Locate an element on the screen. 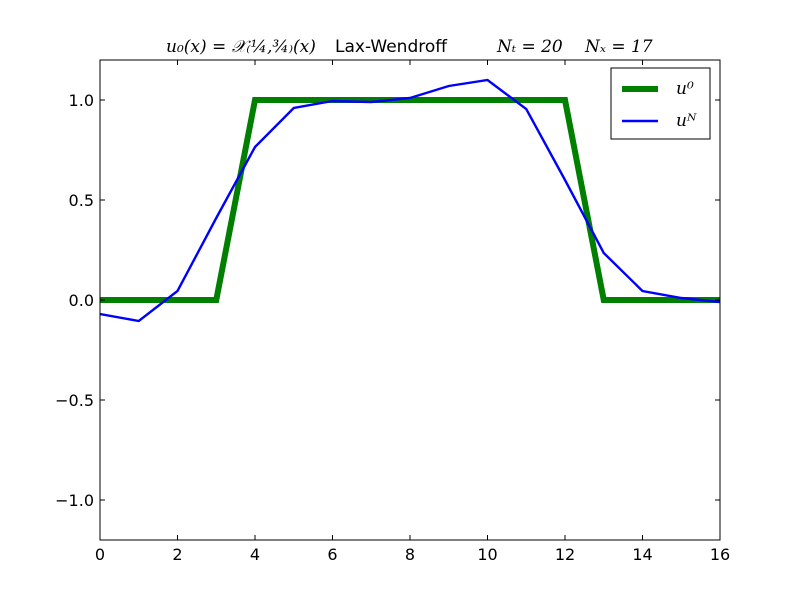 Image resolution: width=800 pixels, height=600 pixels. x-tick-label: 6 is located at coordinates (332, 554).